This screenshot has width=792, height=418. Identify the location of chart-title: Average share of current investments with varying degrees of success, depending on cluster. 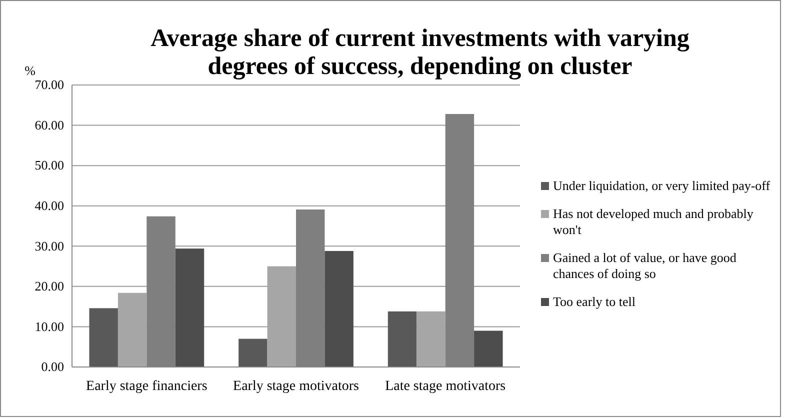
(420, 52).